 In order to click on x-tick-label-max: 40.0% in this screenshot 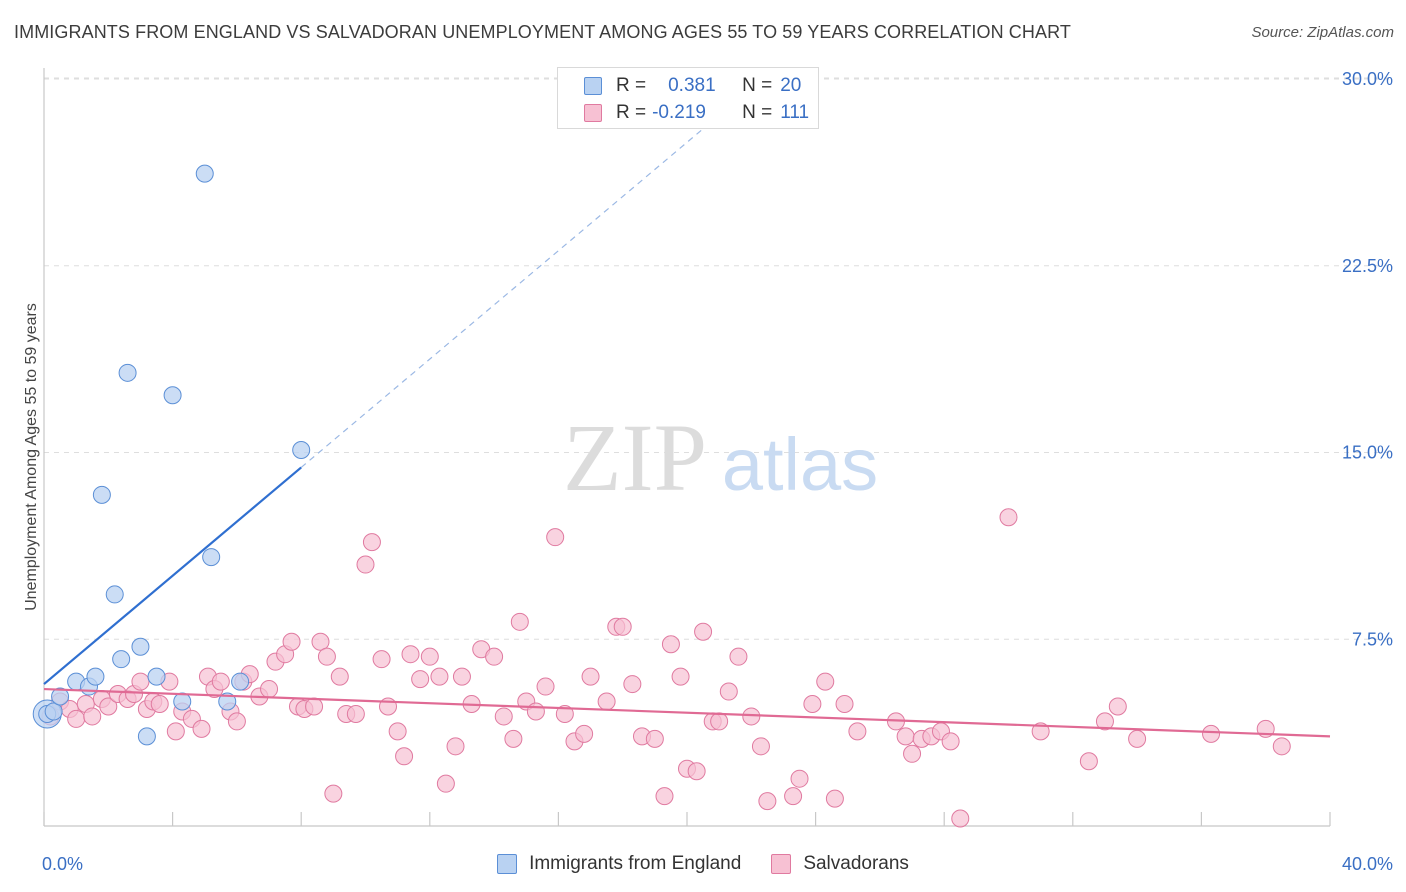, I will do `click(1367, 864)`.